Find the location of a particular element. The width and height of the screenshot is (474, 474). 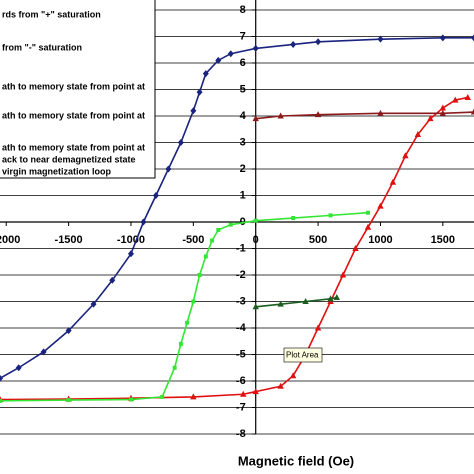

x-tick-label: 500 is located at coordinates (318, 240).